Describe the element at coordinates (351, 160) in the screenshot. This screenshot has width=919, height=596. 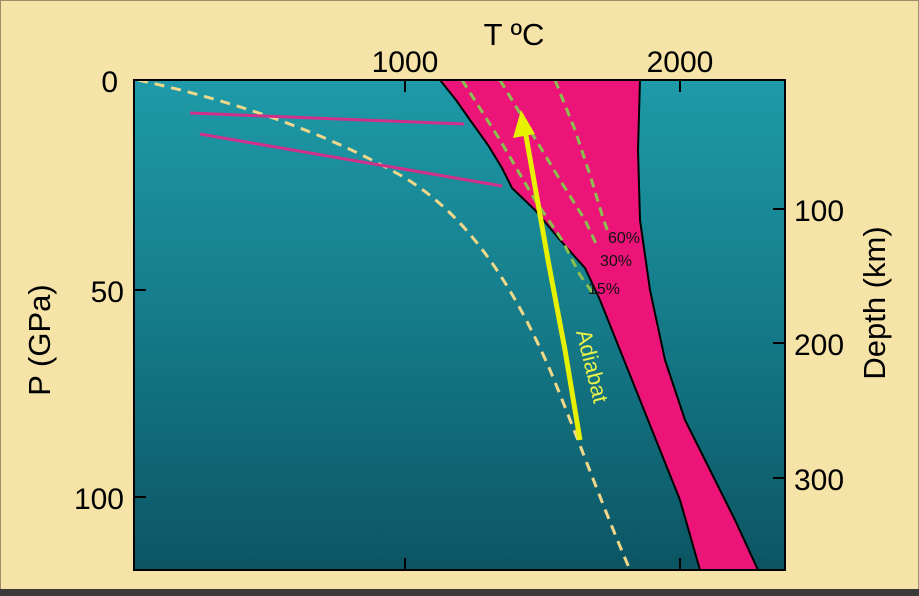
I see `lithosphere-line-lower` at that location.